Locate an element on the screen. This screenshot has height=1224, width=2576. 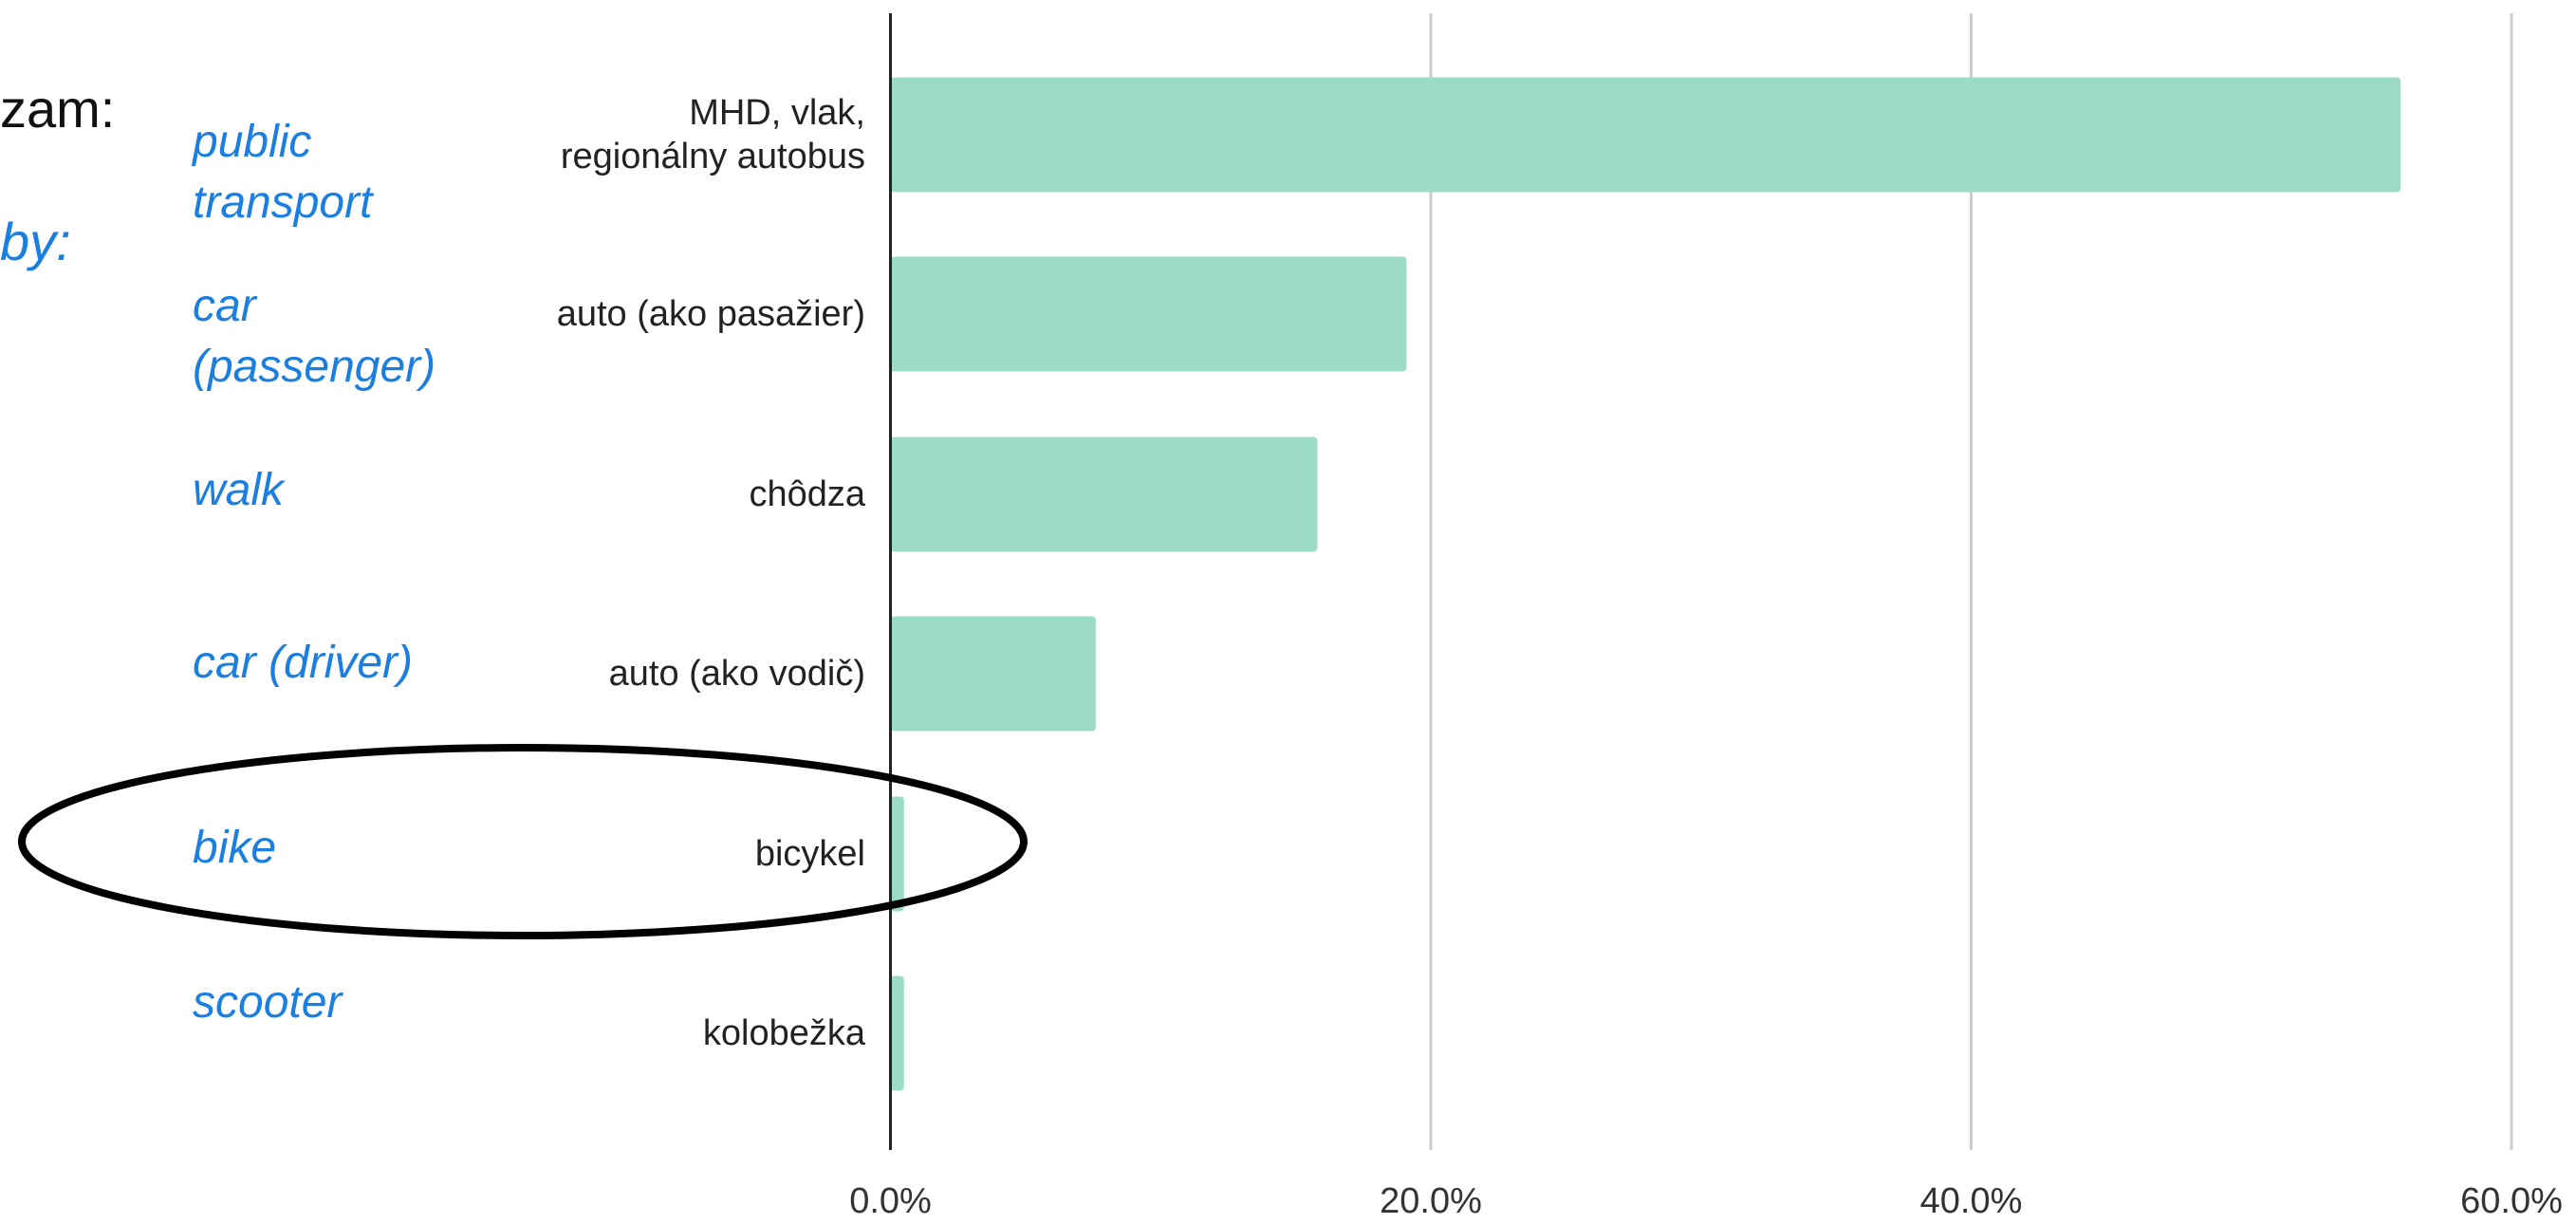
x-tick-label: 0.0% is located at coordinates (890, 1201).